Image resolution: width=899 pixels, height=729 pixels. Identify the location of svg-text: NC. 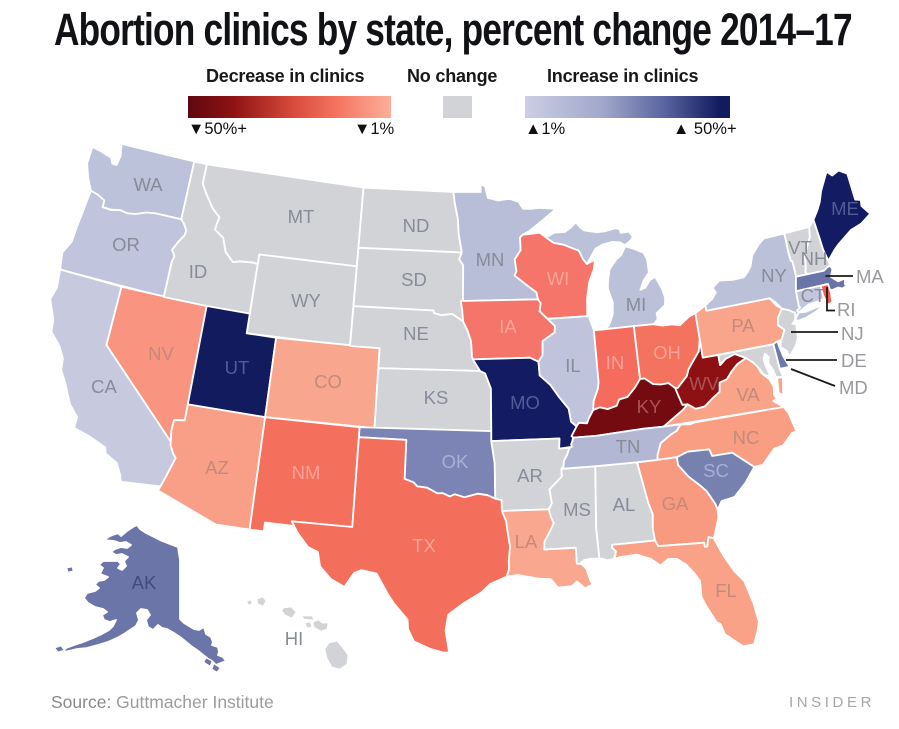
(746, 437).